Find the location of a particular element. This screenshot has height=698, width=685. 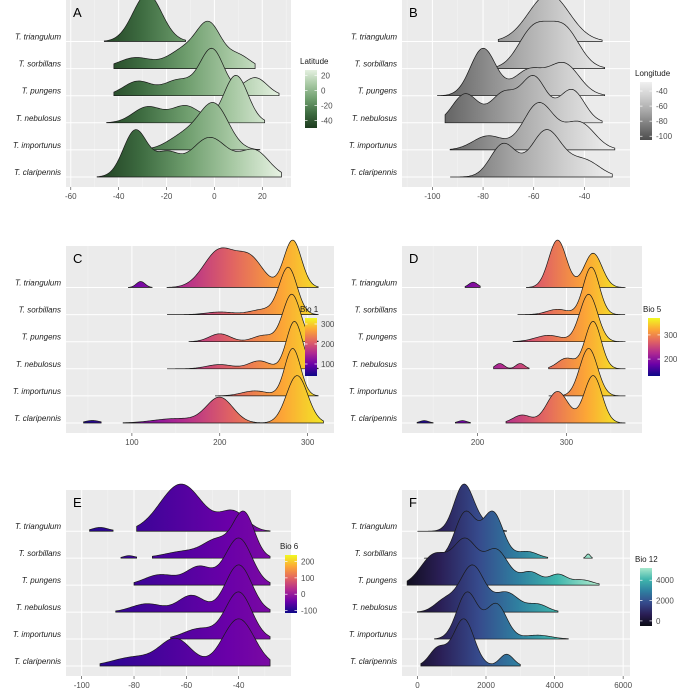

panel-label: A is located at coordinates (77, 12).